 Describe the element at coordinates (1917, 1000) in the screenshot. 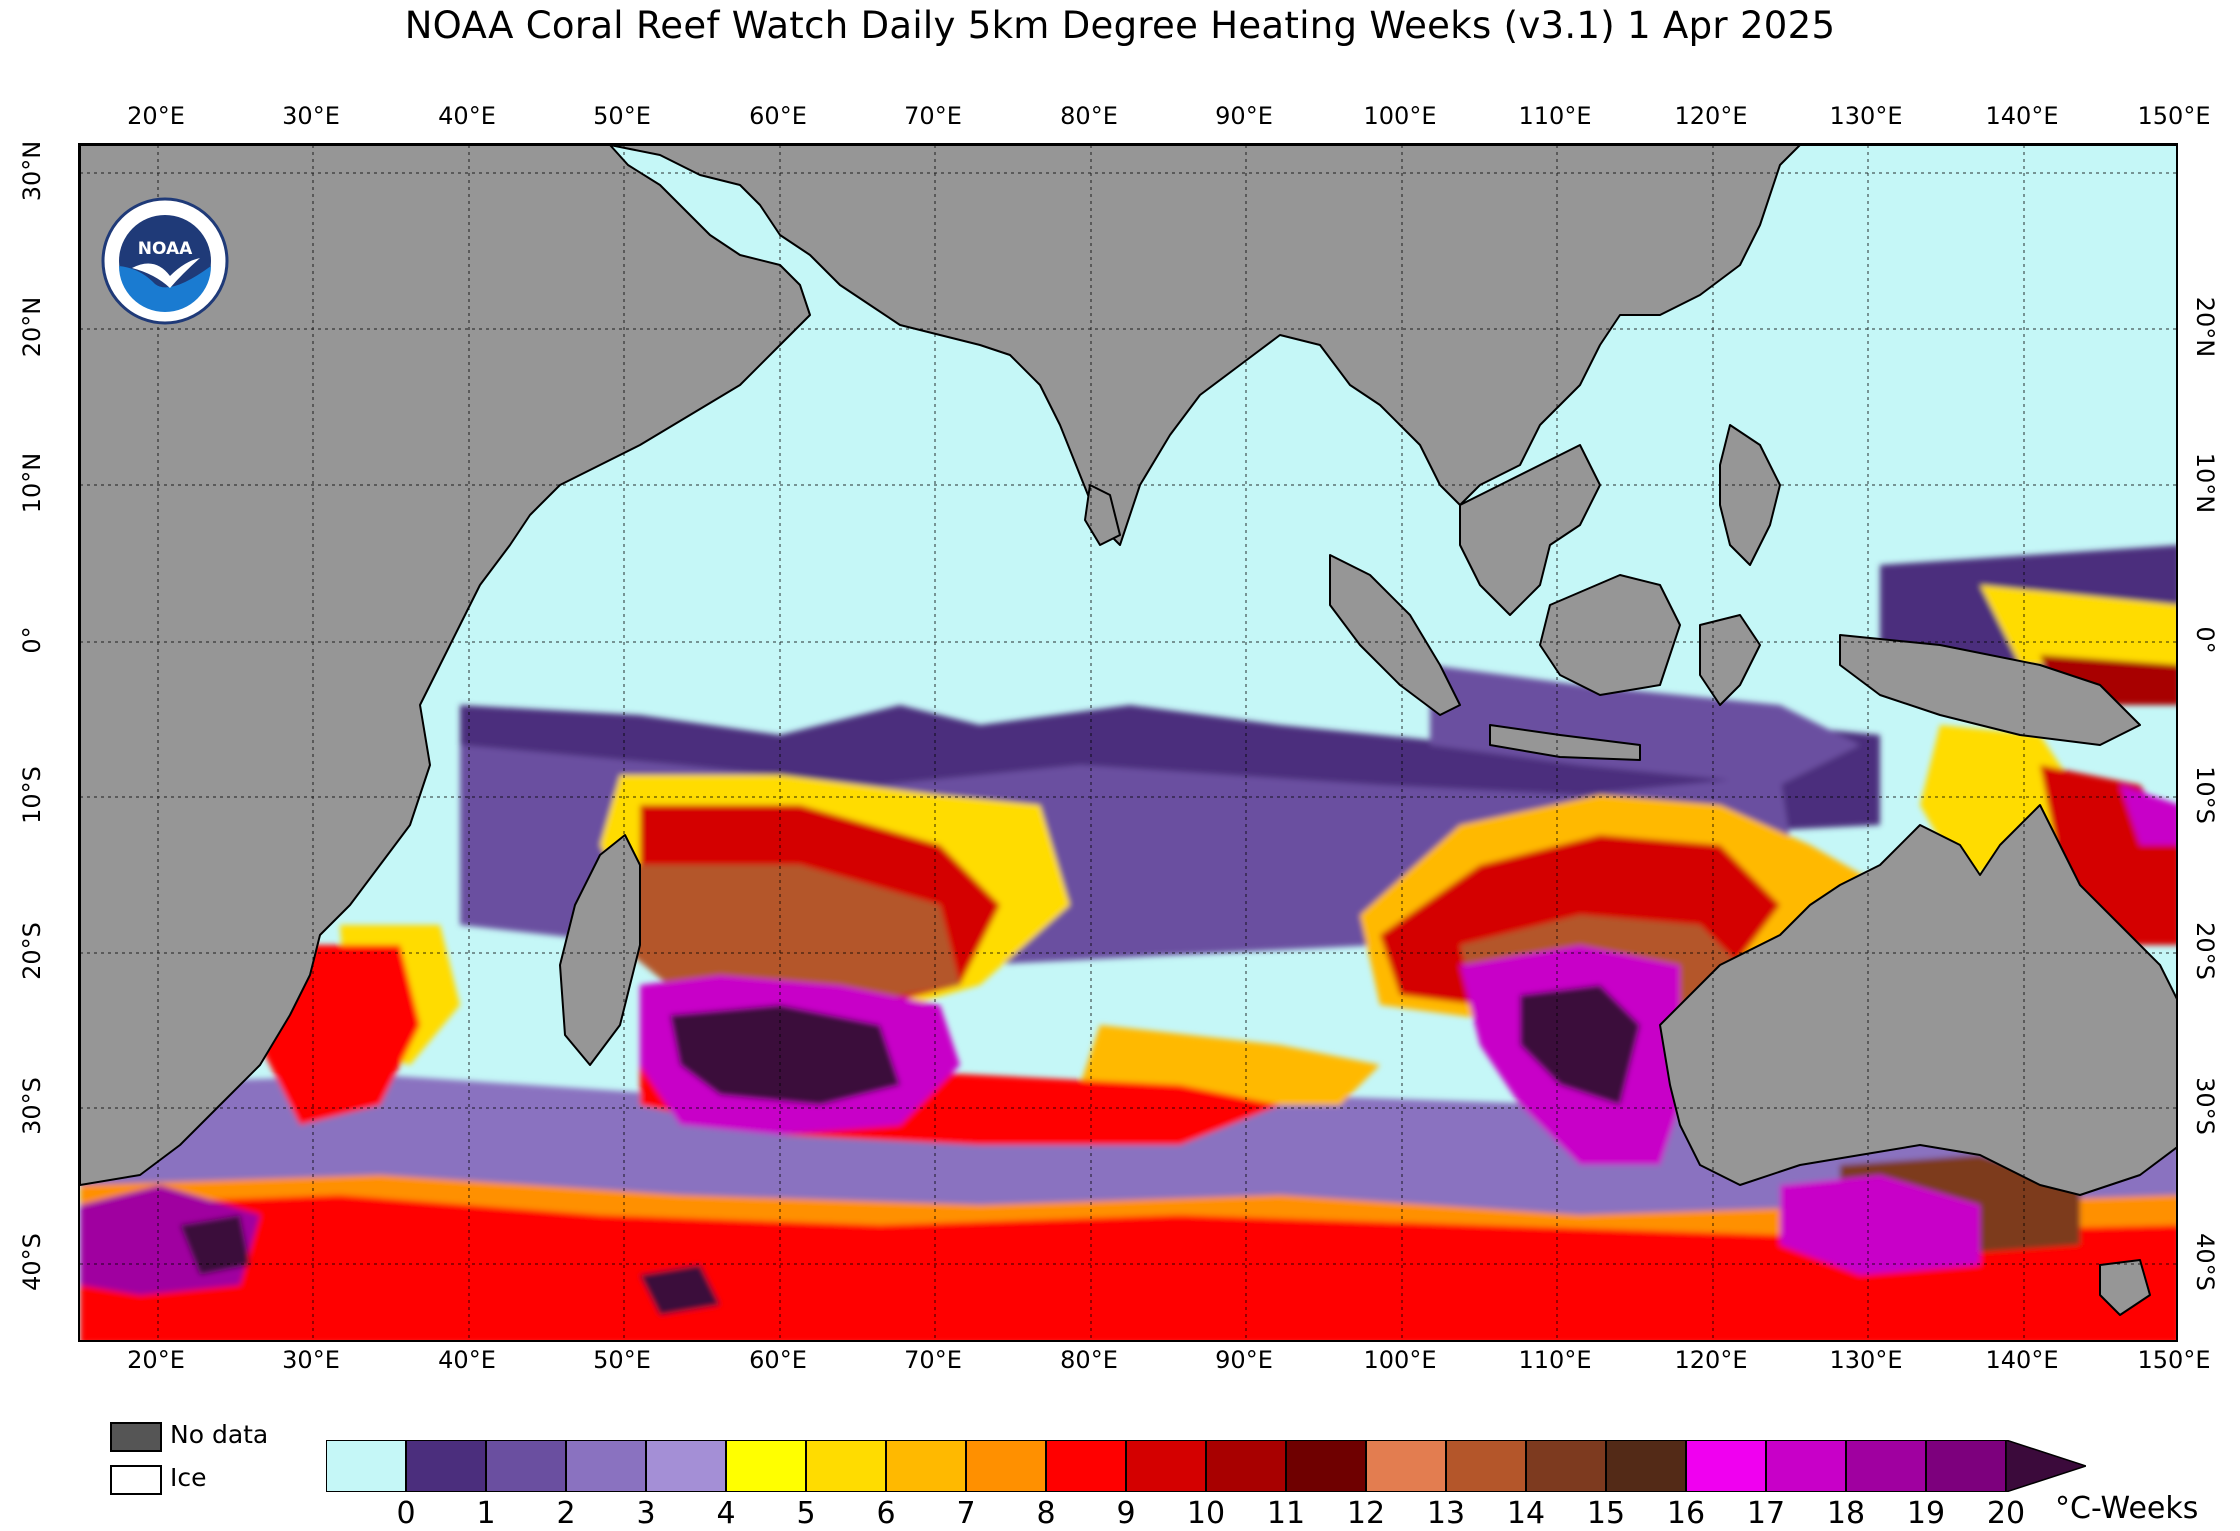

I see `land-australia` at that location.